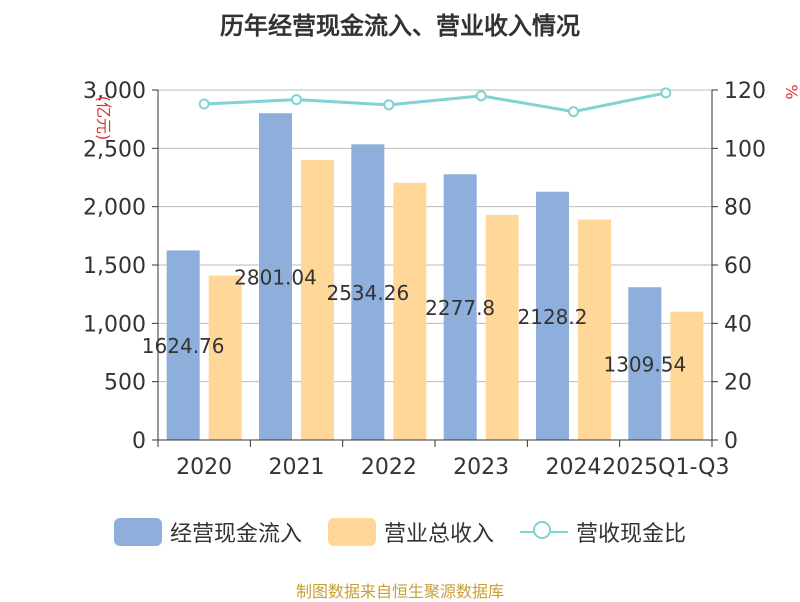  I want to click on x-tick-label: 2024, so click(574, 467).